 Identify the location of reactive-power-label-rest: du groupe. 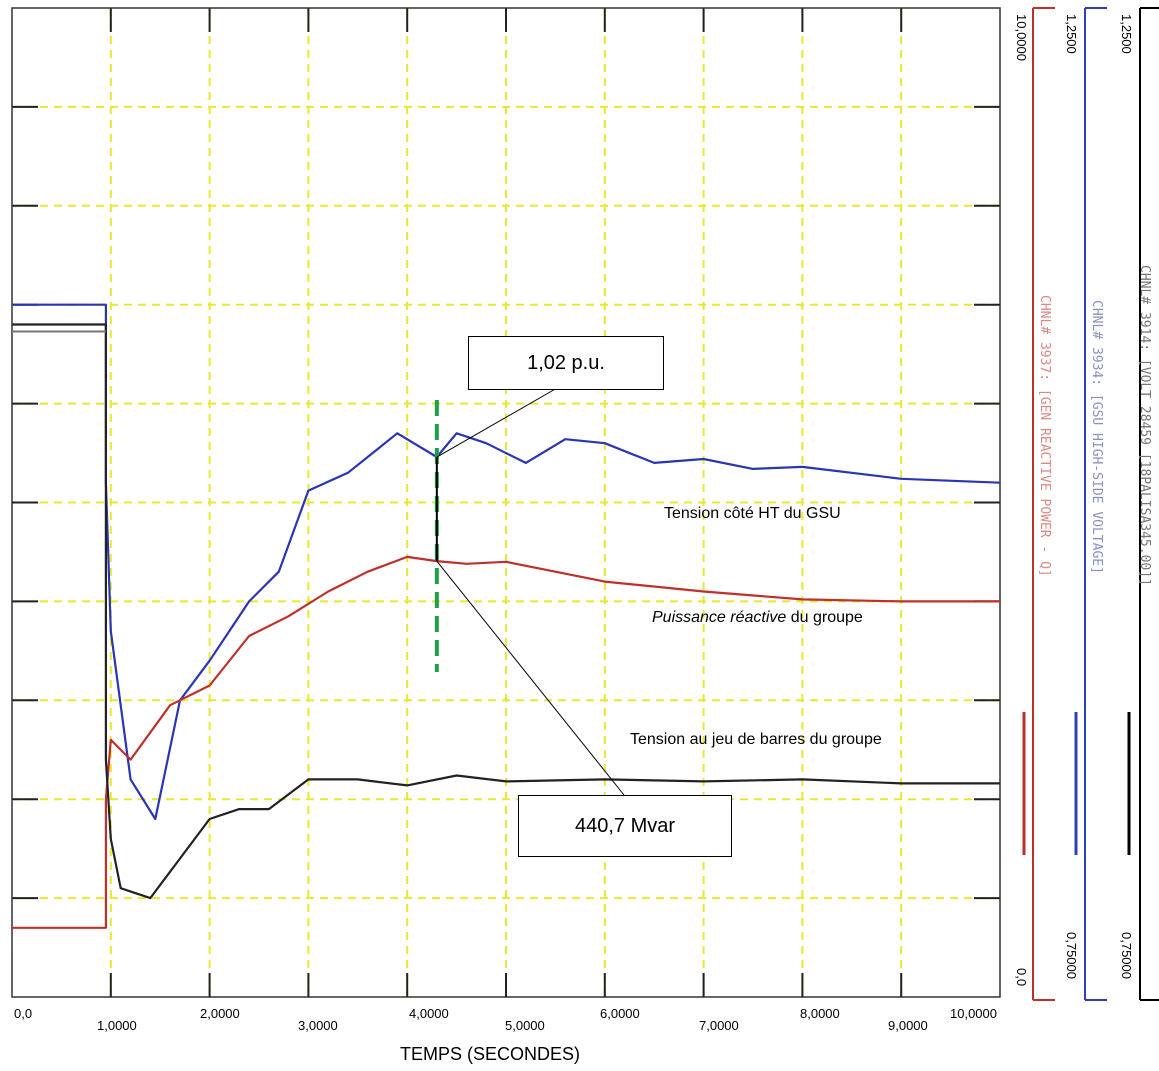
(824, 617).